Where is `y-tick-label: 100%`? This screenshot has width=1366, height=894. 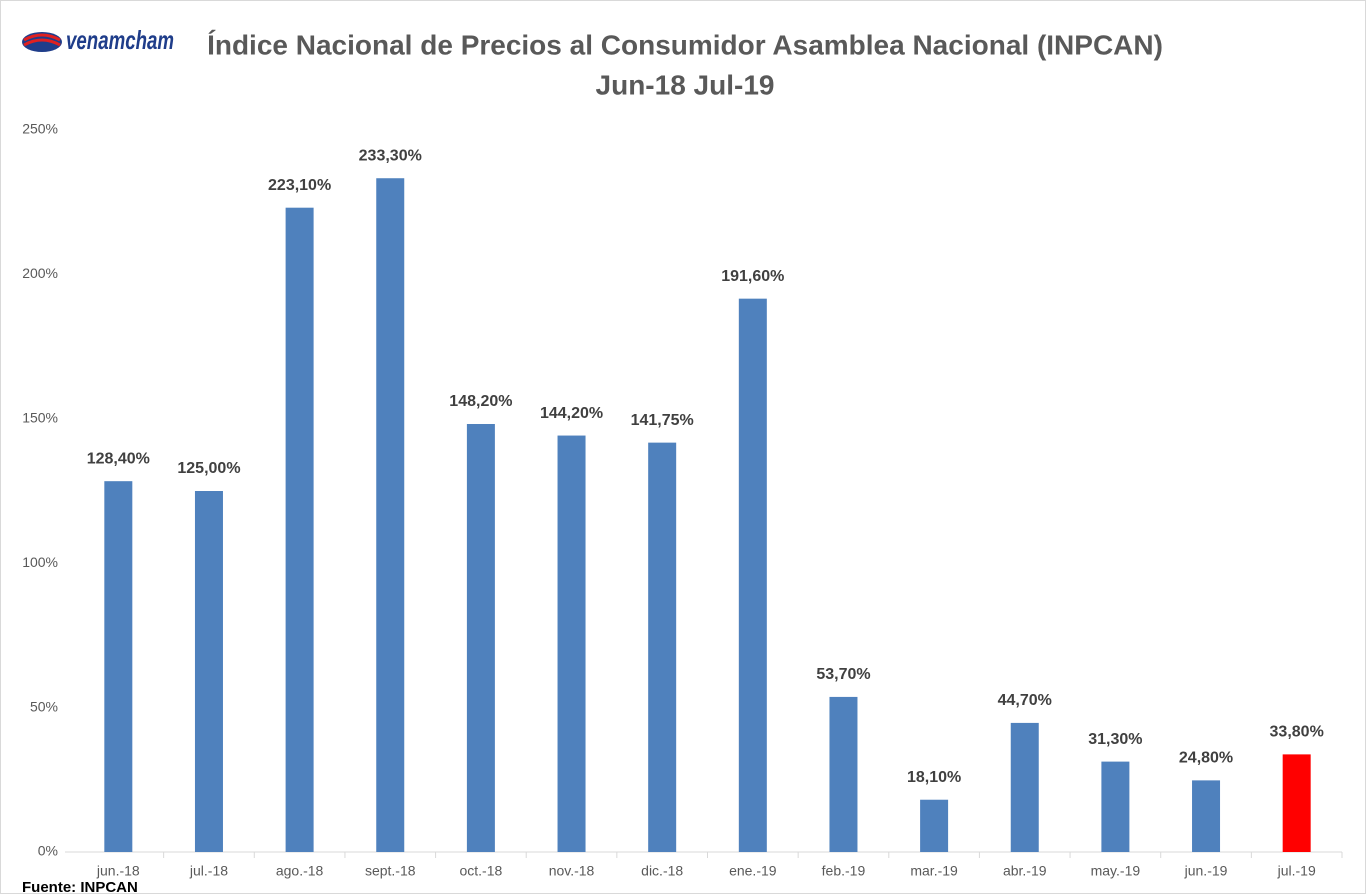 y-tick-label: 100% is located at coordinates (40, 562).